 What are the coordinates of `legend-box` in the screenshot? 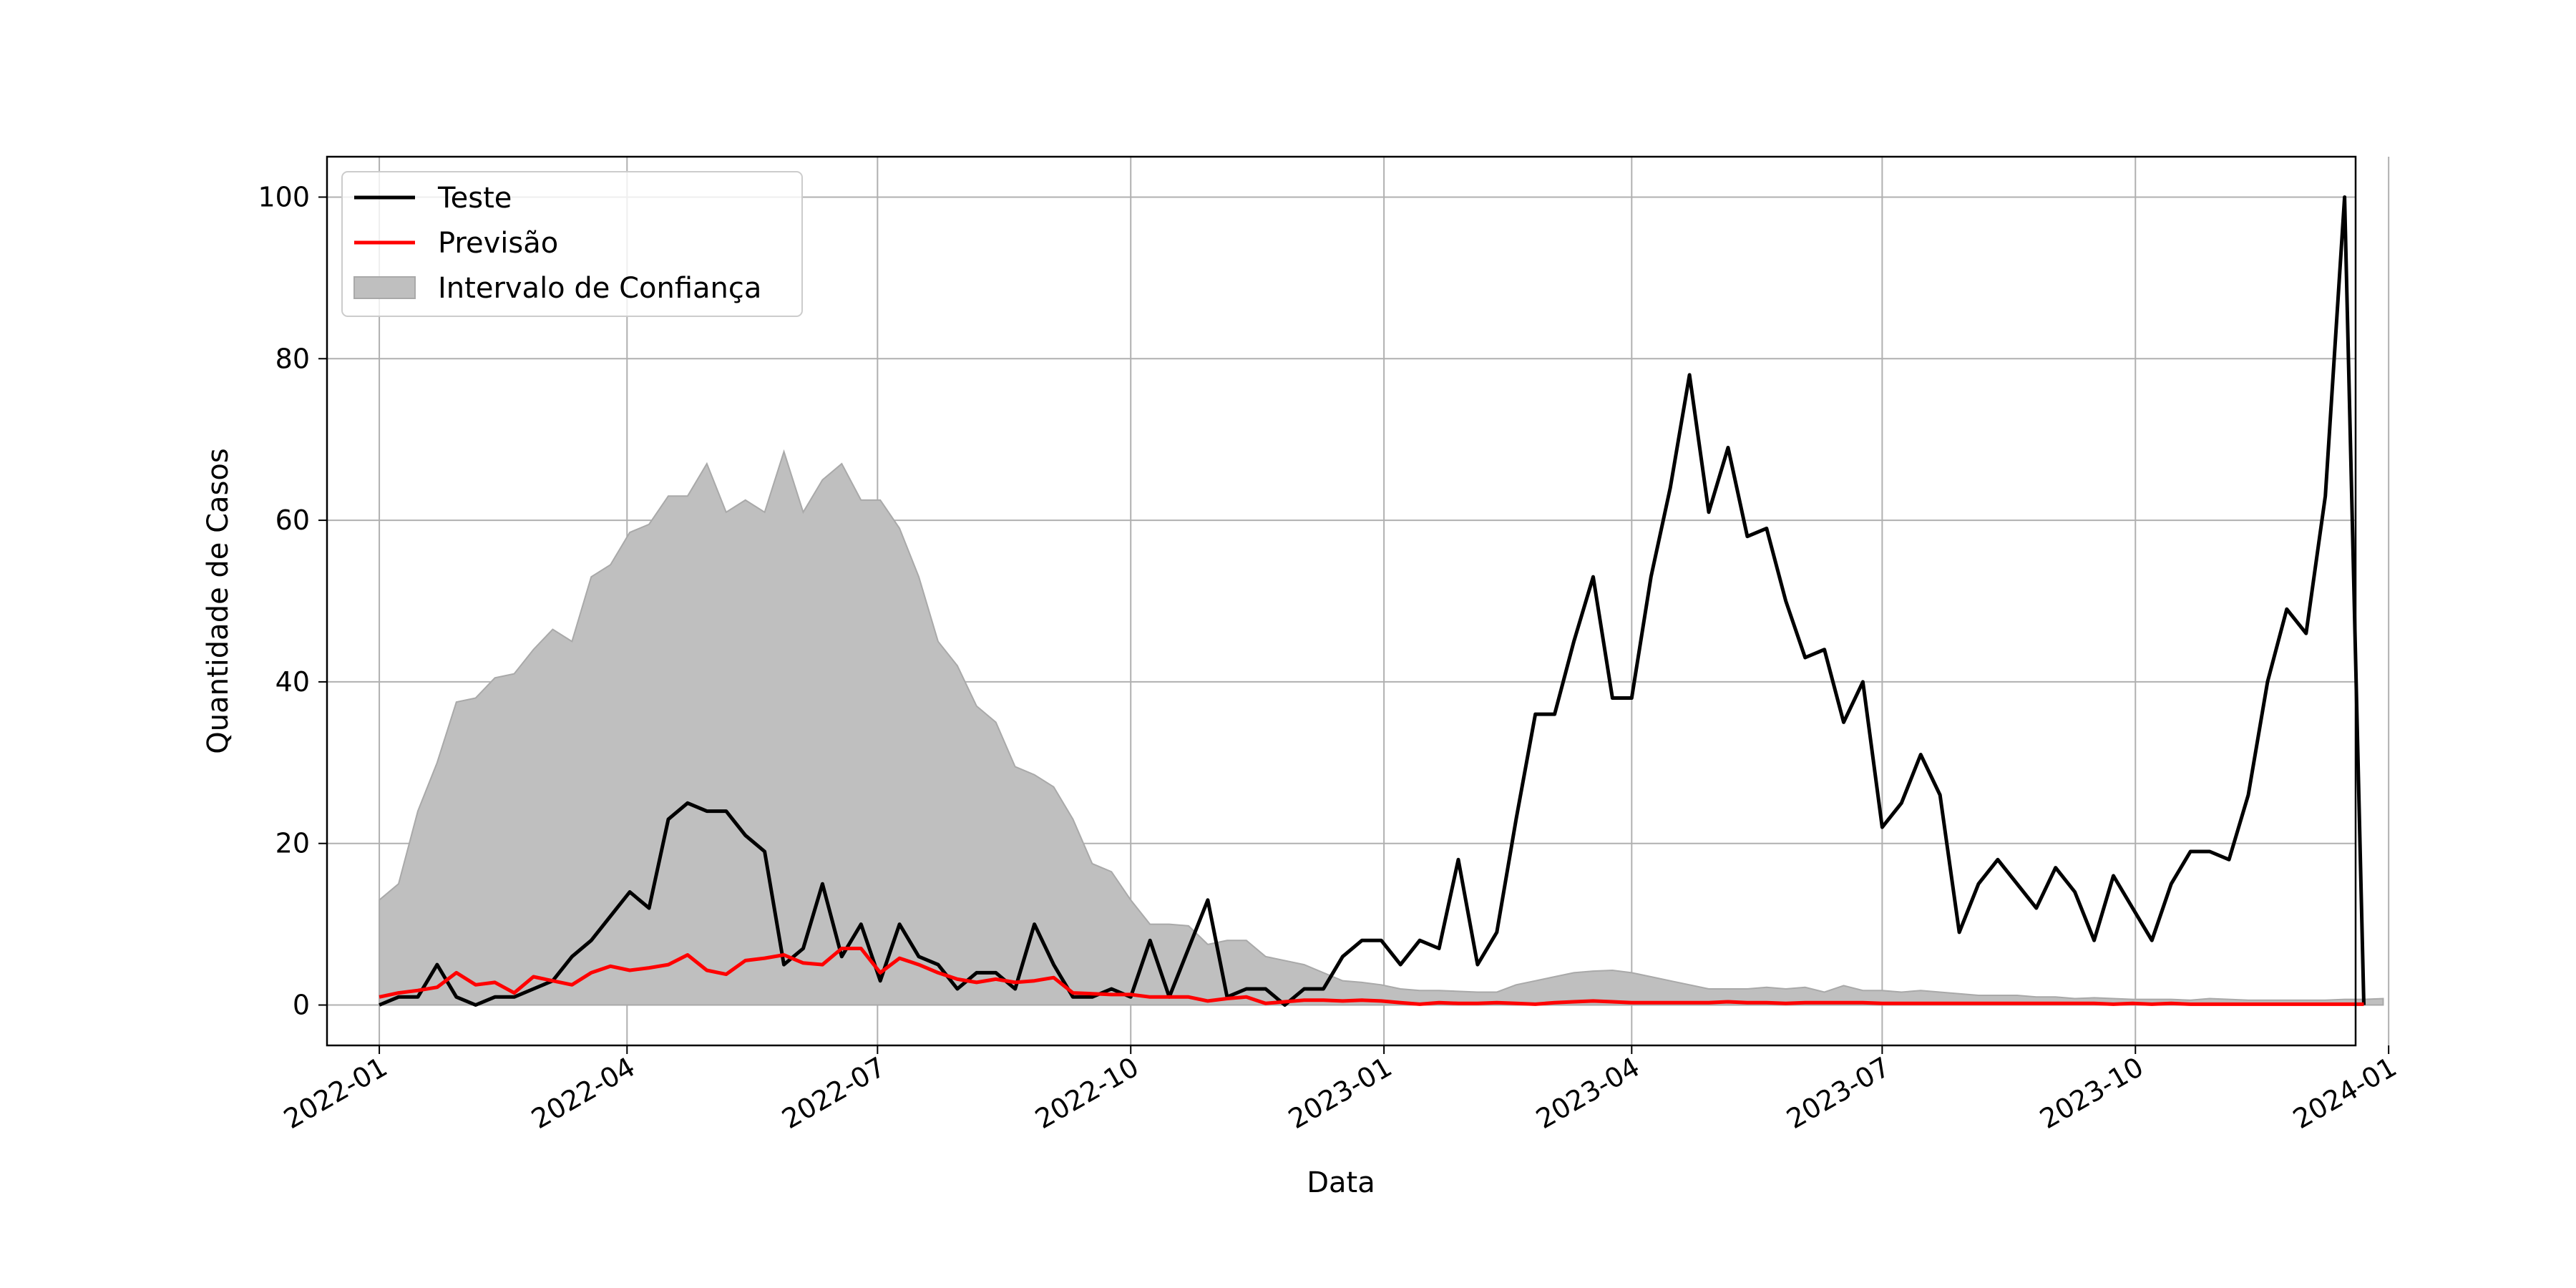 It's located at (572, 244).